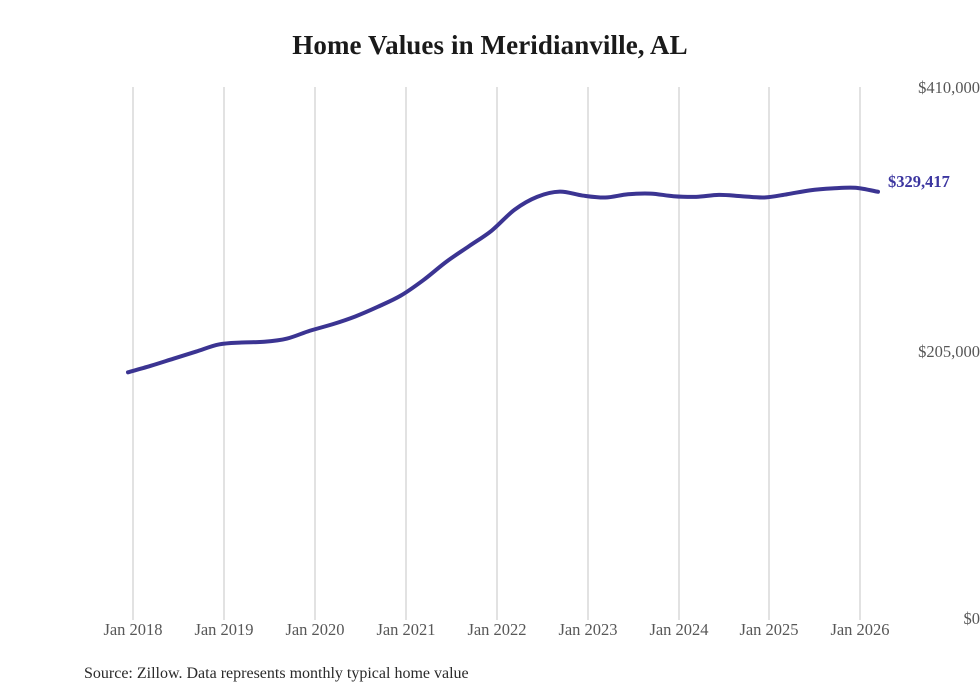 Image resolution: width=980 pixels, height=699 pixels. I want to click on y-axis-tick-205000: $205,000, so click(949, 351).